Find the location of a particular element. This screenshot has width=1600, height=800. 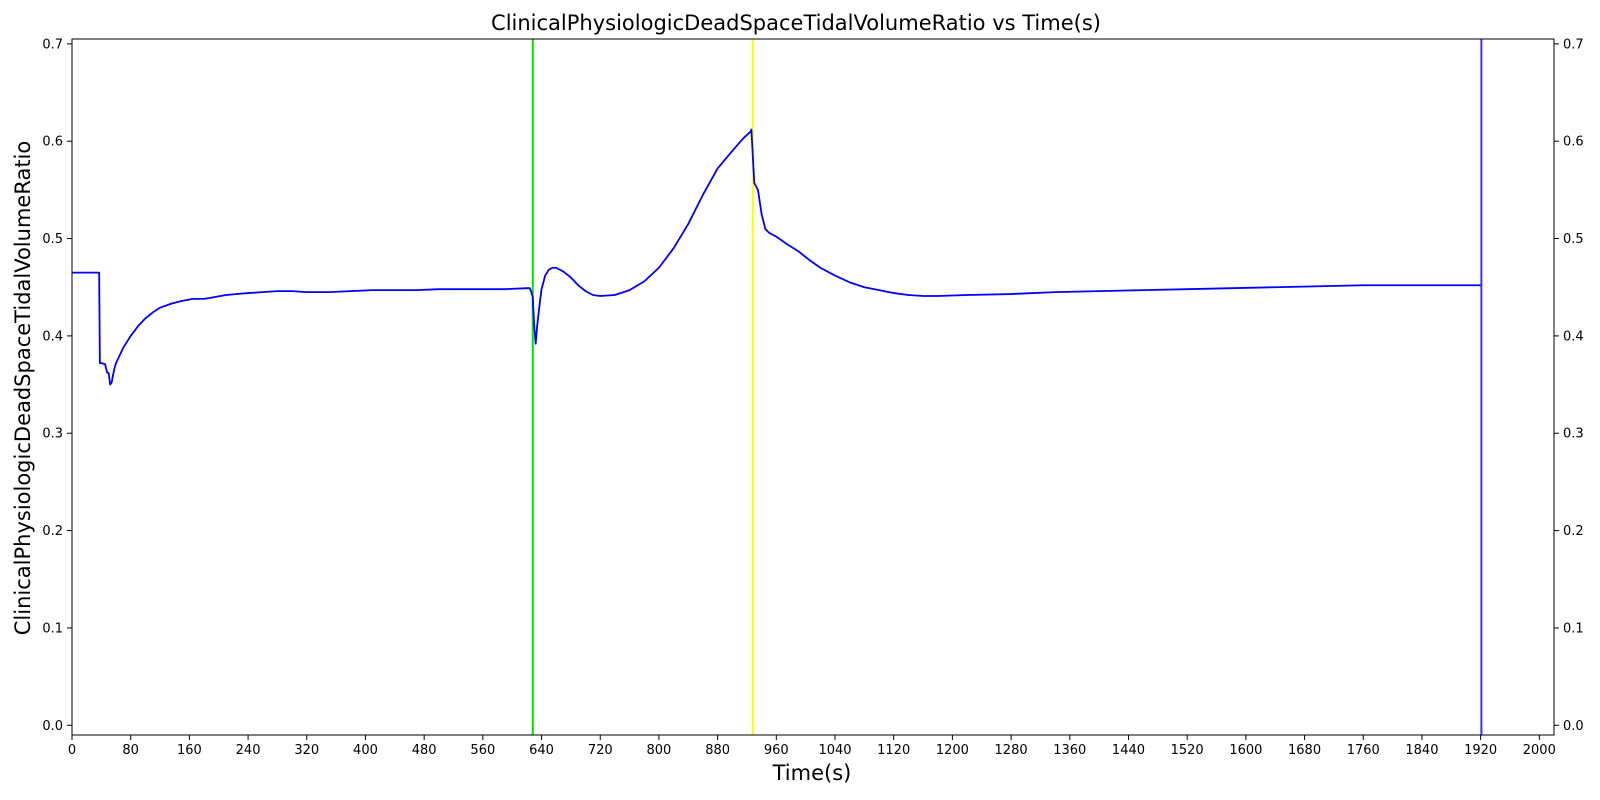

x-tick-label: 1760 is located at coordinates (1363, 750).